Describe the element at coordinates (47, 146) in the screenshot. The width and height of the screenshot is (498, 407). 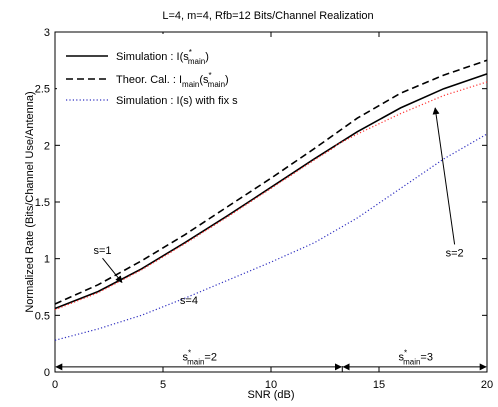
I see `y-tick-label: 2` at that location.